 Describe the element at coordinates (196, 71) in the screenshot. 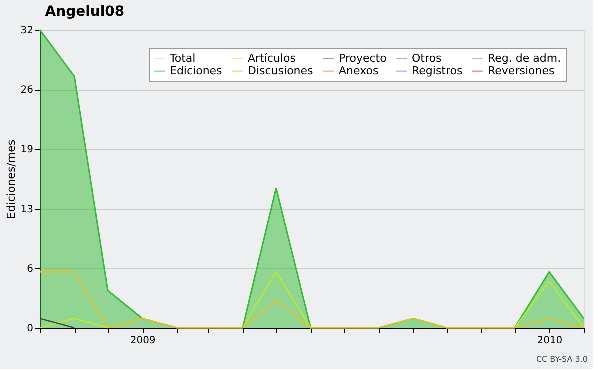

I see `legend-label: Ediciones` at that location.